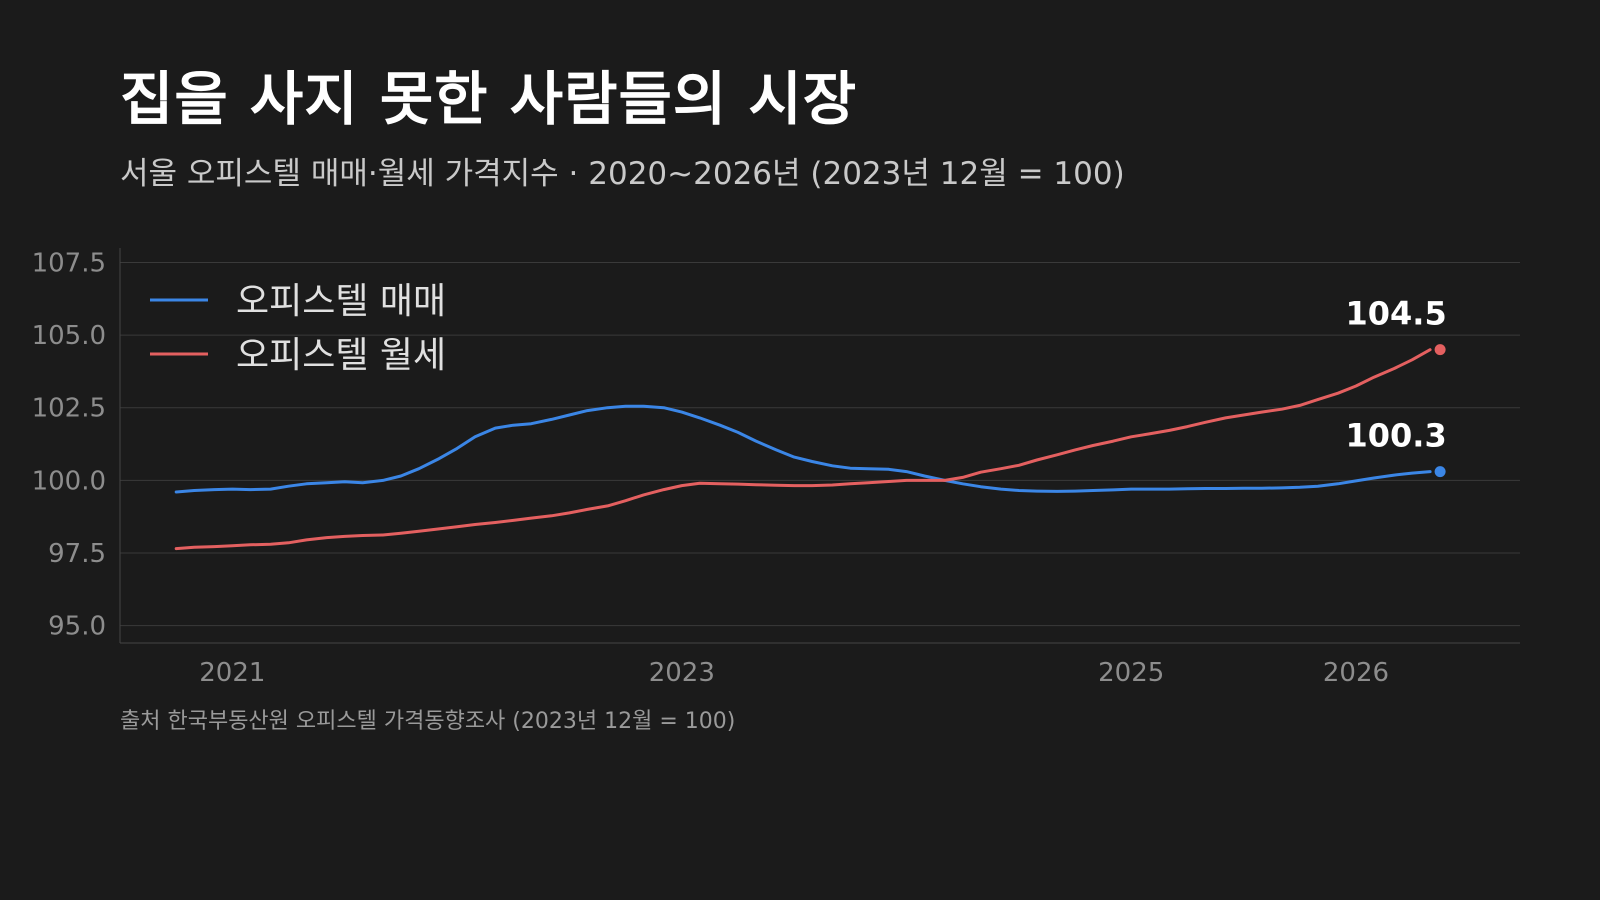 This screenshot has height=900, width=1600. I want to click on x-tick-label: 2023, so click(682, 673).